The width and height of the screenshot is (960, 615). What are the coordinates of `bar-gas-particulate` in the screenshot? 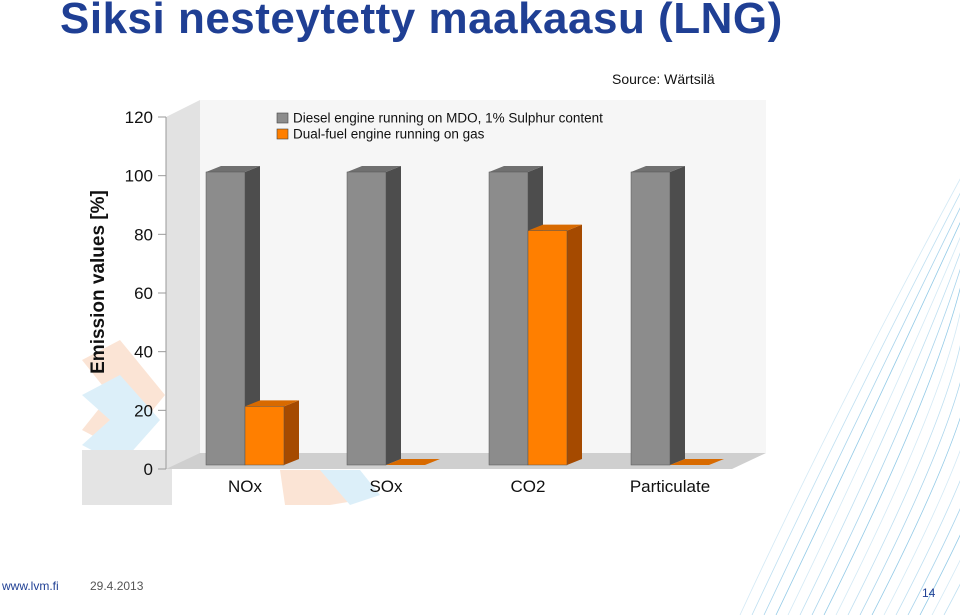 It's located at (697, 462).